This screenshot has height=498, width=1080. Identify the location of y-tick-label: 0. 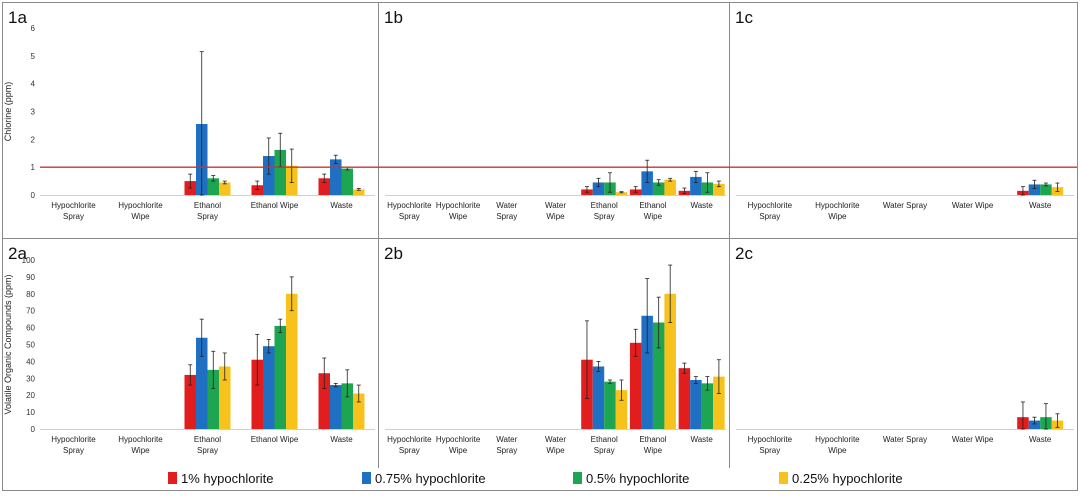
(33, 429).